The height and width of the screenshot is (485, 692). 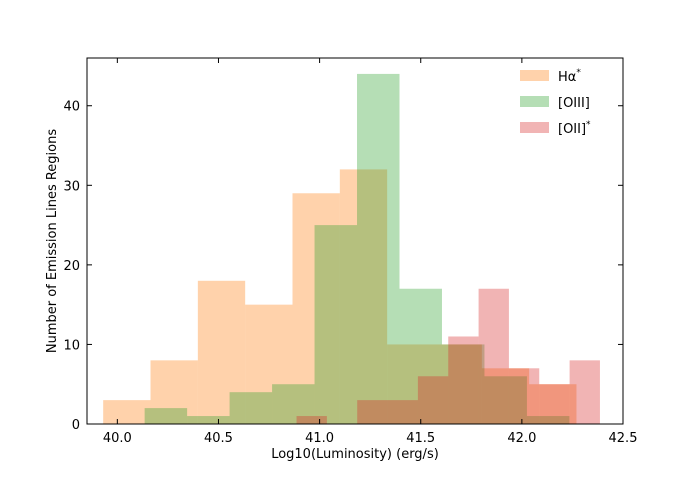 I want to click on bar-series1-bin3, so click(x=293, y=404).